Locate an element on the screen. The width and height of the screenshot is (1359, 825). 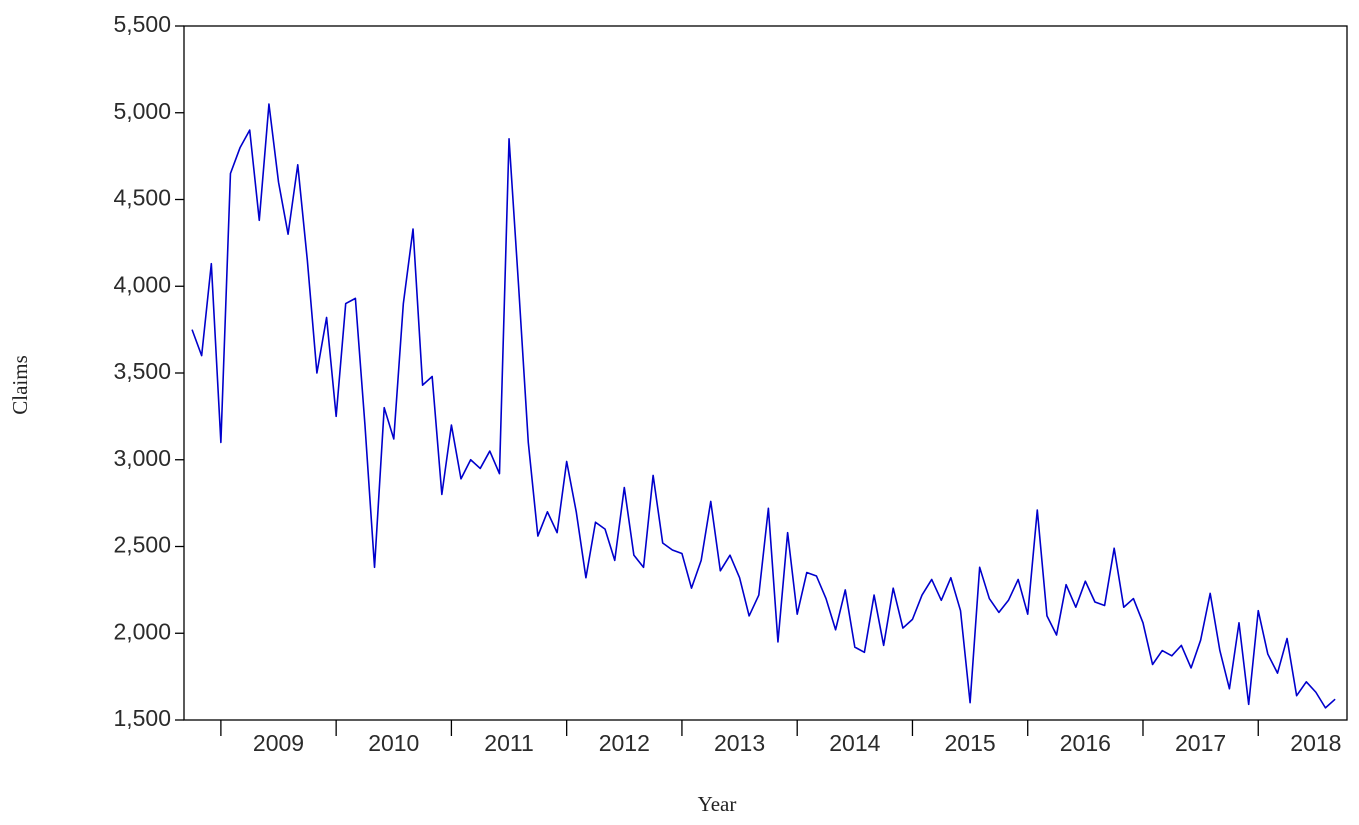
y-tick-label: 4,500 is located at coordinates (142, 198).